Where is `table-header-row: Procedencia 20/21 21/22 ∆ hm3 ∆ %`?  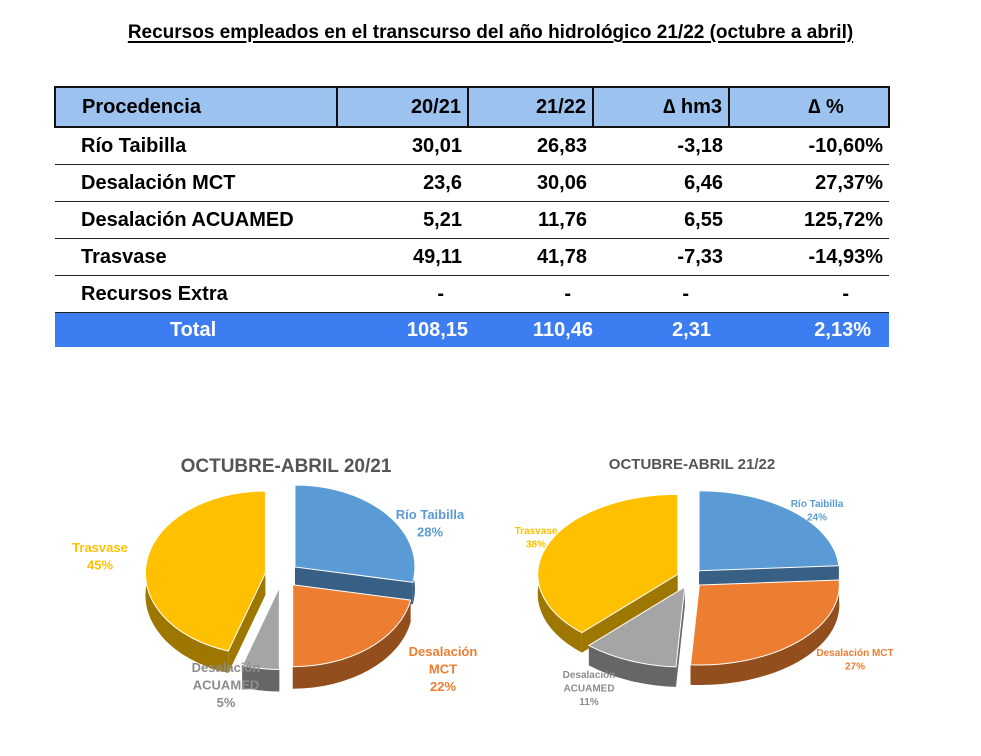 table-header-row: Procedencia 20/21 21/22 ∆ hm3 ∆ % is located at coordinates (472, 107).